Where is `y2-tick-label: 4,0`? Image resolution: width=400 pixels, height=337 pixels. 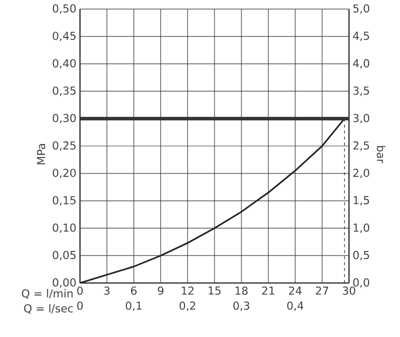 y2-tick-label: 4,0 is located at coordinates (361, 63).